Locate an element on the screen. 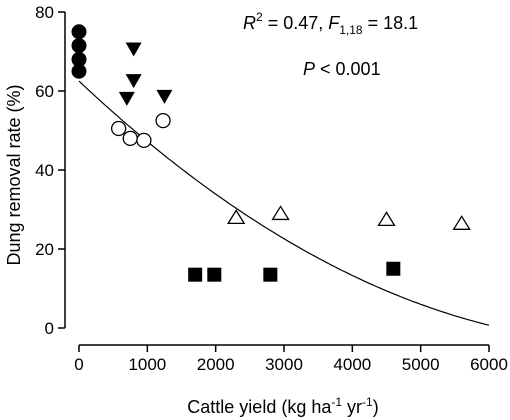  y-tick-label: 0 is located at coordinates (49, 328).